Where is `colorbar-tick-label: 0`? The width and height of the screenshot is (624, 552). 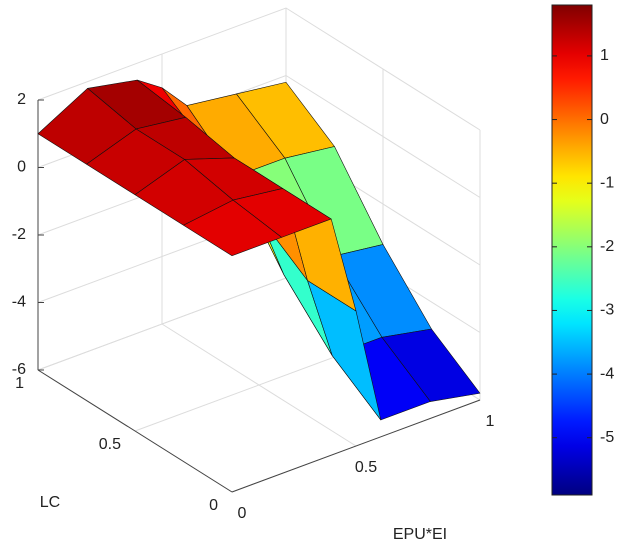 colorbar-tick-label: 0 is located at coordinates (604, 119).